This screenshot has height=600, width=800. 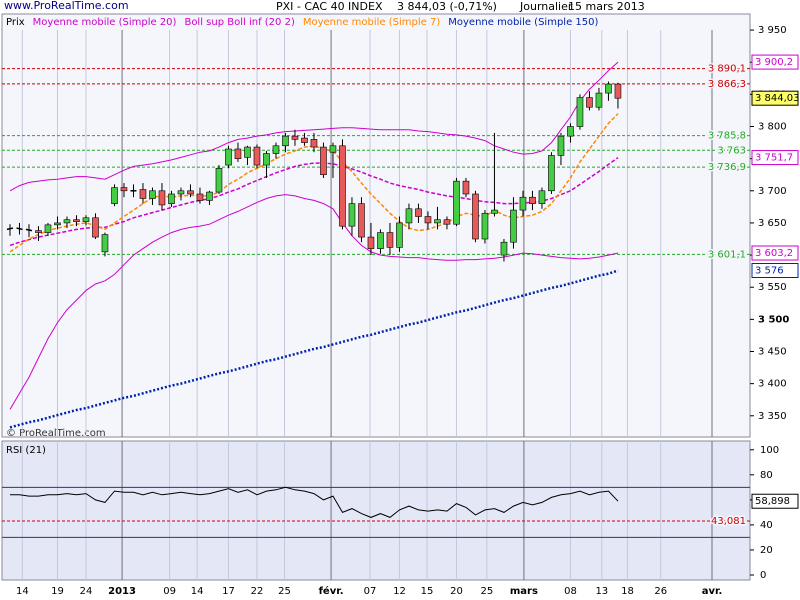 What do you see at coordinates (228, 591) in the screenshot?
I see `x-tick-label: 17` at bounding box center [228, 591].